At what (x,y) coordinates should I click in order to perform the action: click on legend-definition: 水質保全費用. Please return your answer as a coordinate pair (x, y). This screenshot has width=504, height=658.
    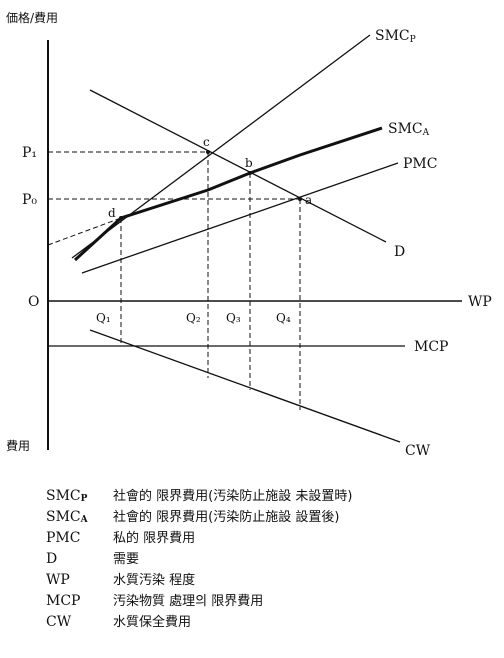
    Looking at the image, I should click on (152, 622).